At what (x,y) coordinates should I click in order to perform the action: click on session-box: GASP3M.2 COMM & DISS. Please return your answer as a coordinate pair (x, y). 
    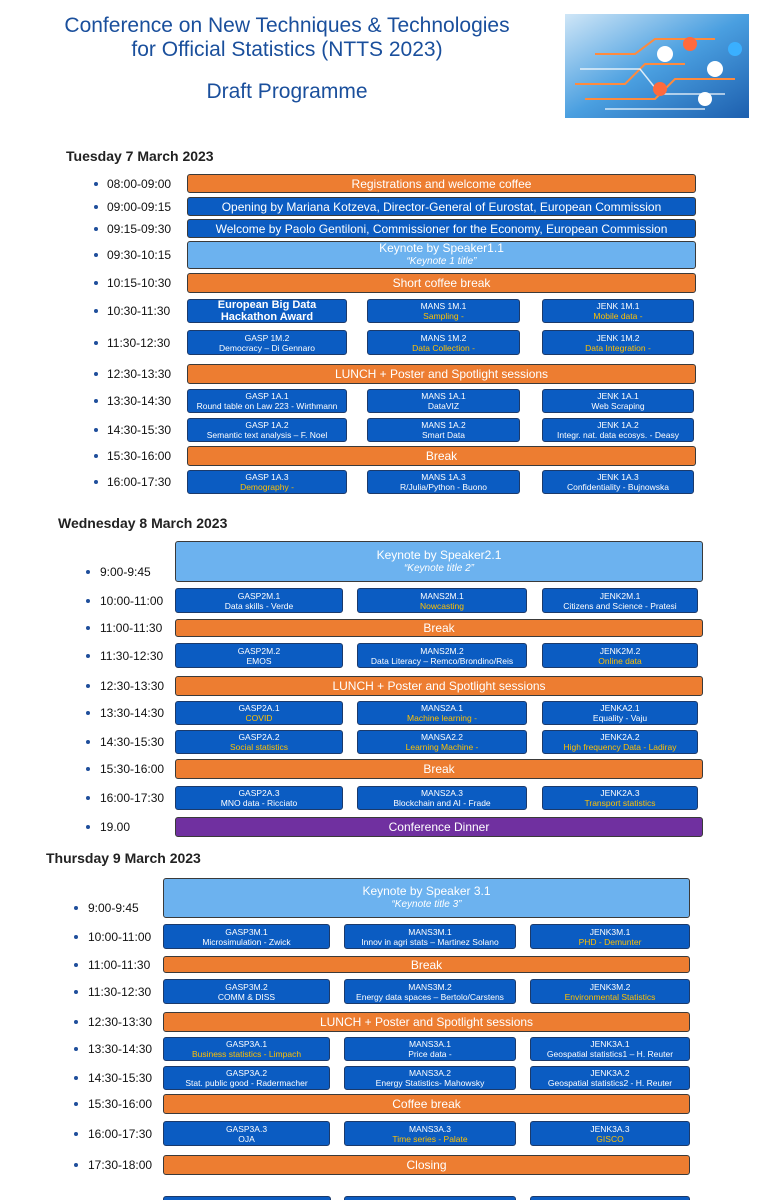
    Looking at the image, I should click on (246, 991).